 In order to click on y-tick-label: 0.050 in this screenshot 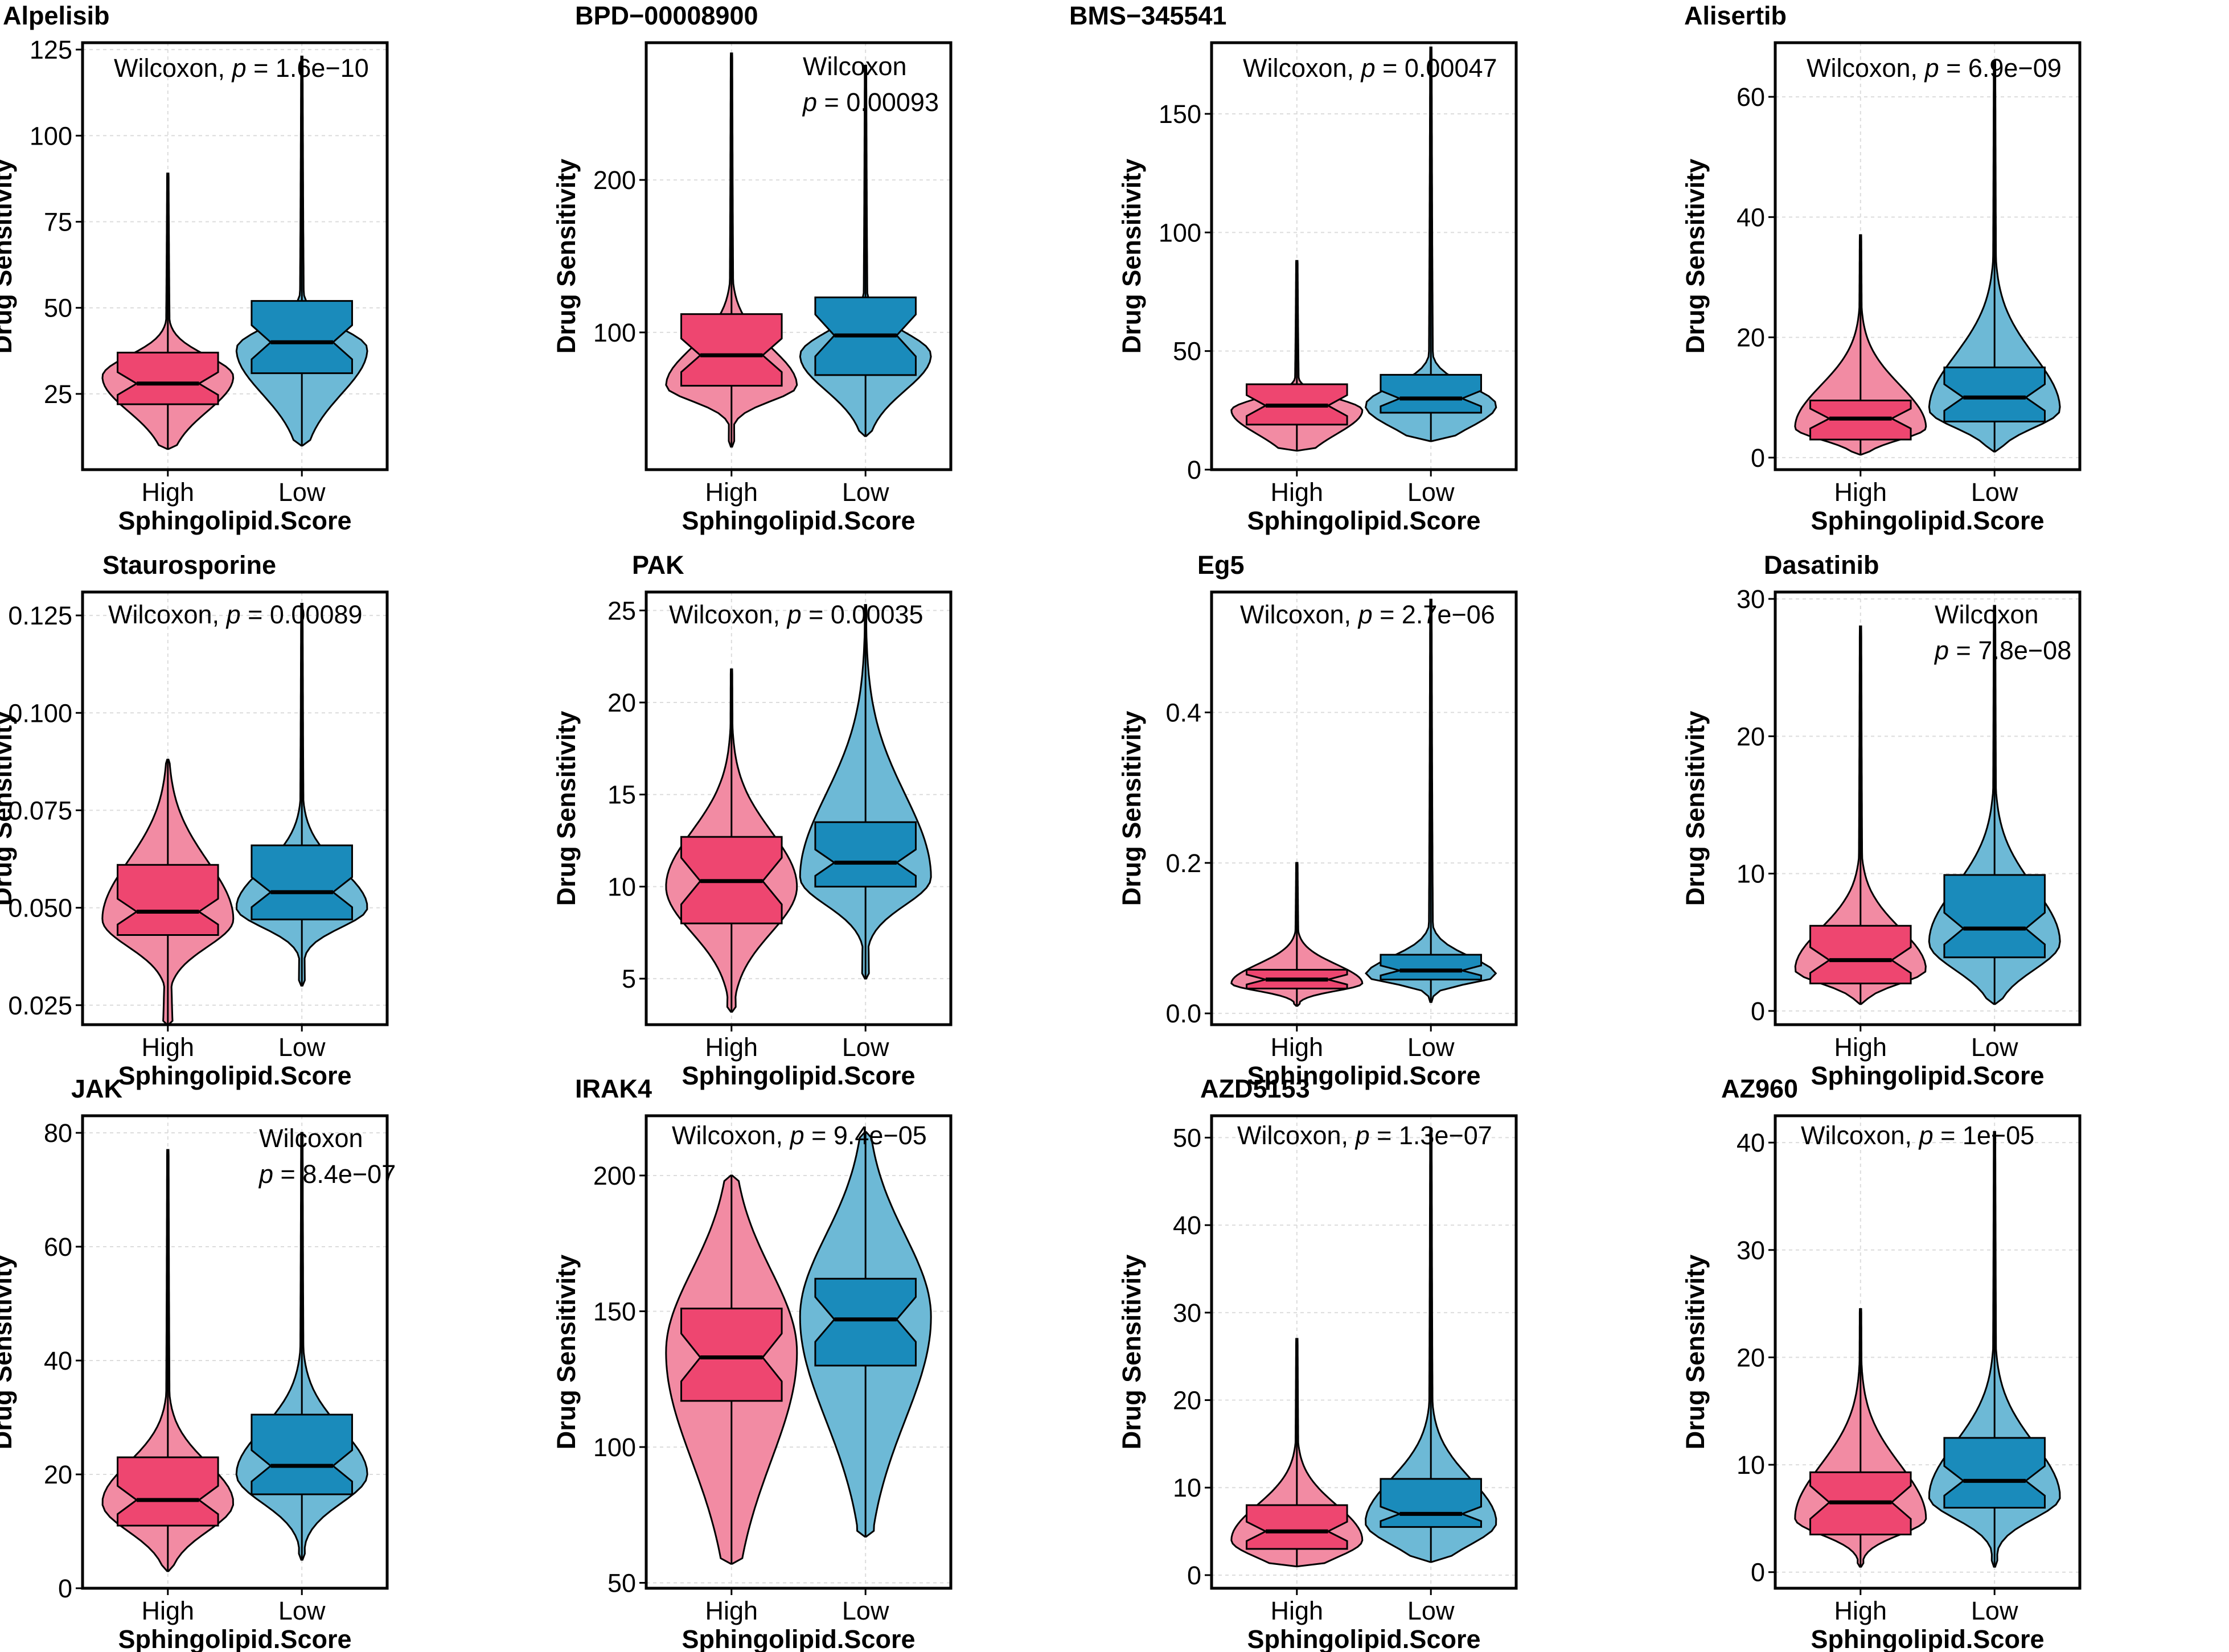, I will do `click(40, 908)`.